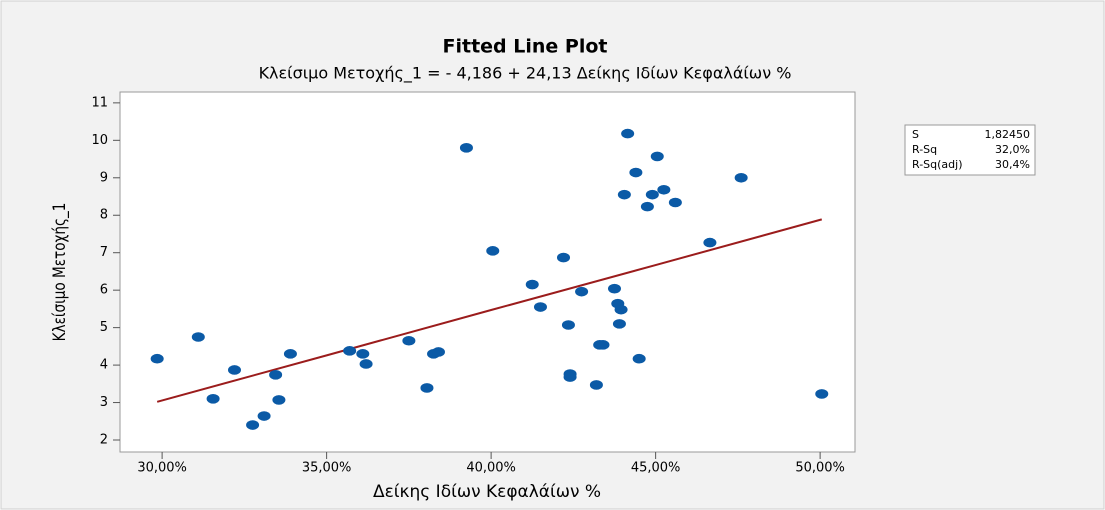  I want to click on y-tick-label: 5, so click(104, 327).